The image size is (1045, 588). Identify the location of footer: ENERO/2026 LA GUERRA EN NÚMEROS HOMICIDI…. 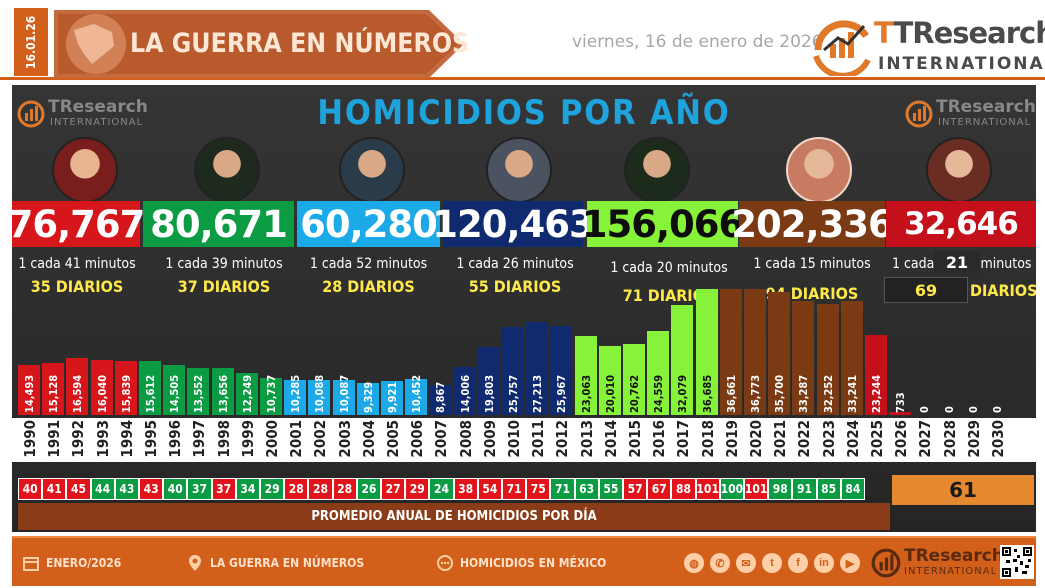
(524, 561).